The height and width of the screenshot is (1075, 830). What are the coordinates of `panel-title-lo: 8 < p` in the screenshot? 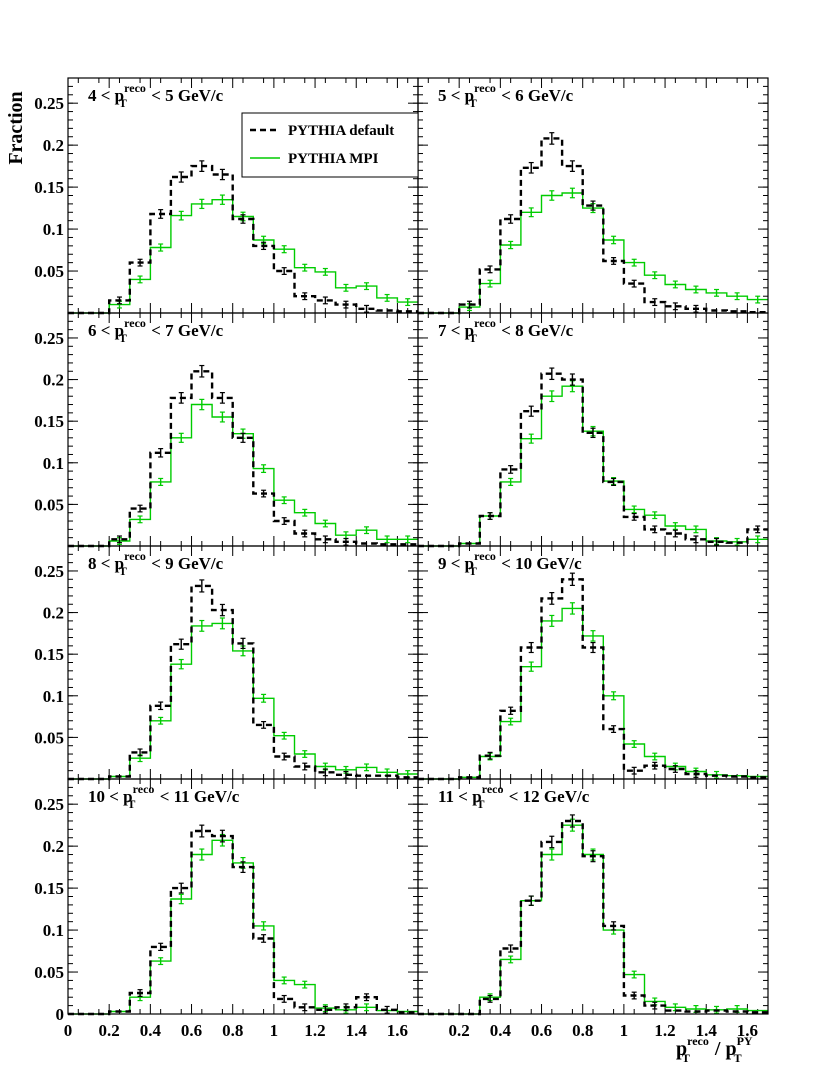 It's located at (106, 563).